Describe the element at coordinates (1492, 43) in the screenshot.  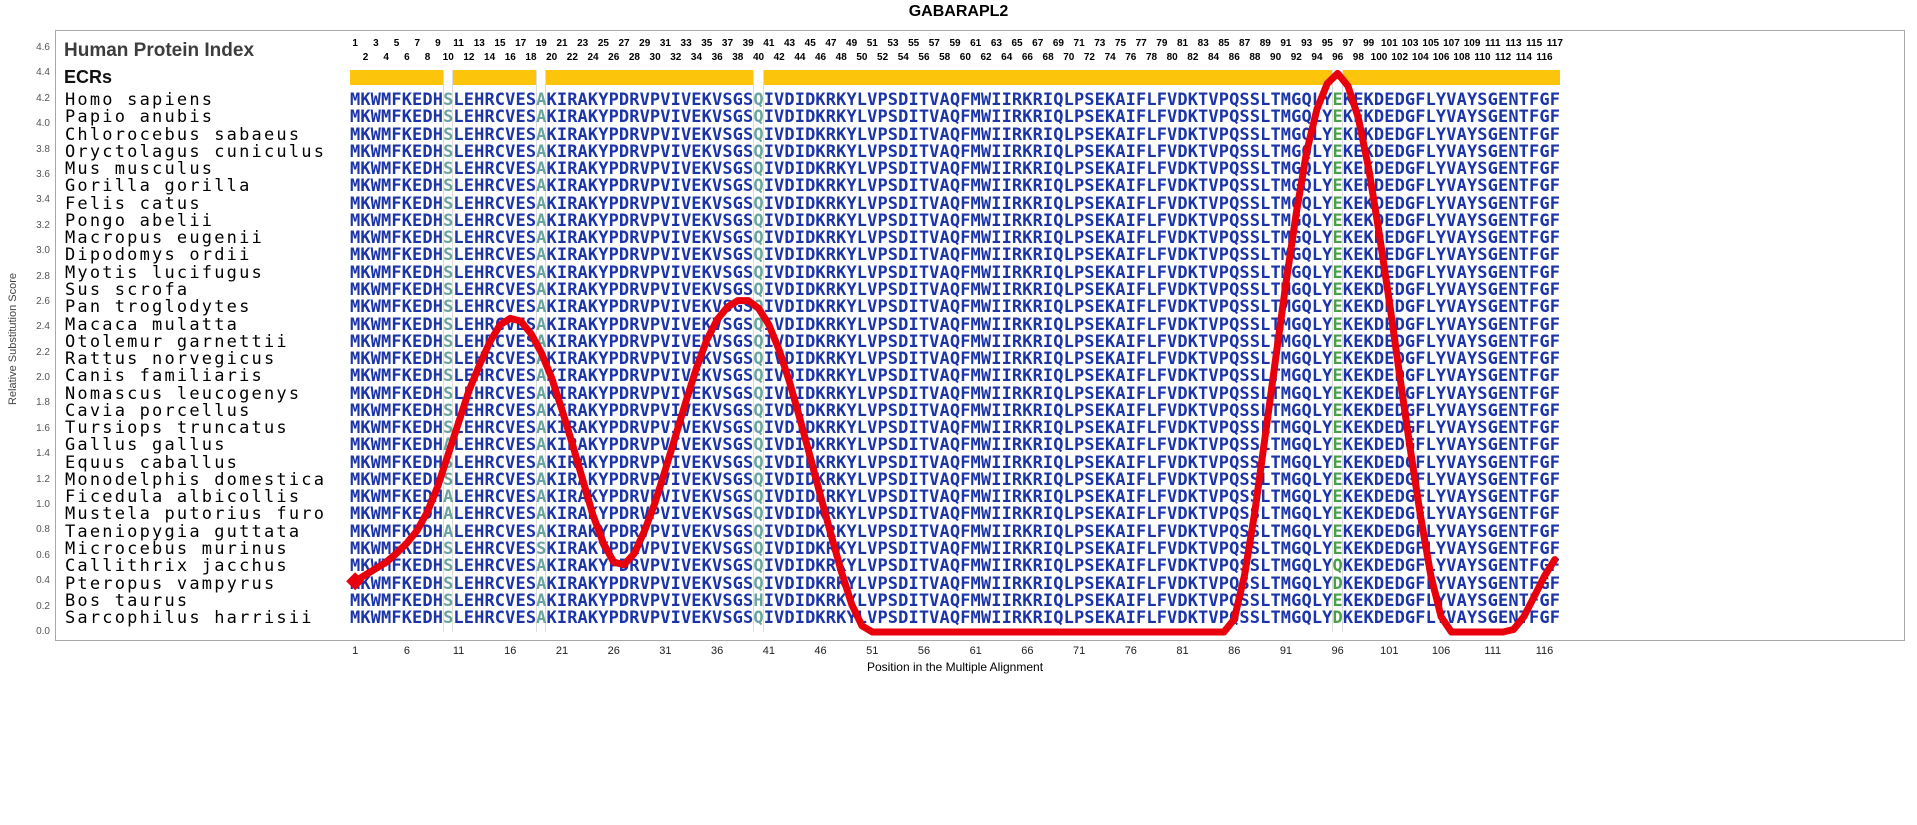
I see `position-number: 111` at that location.